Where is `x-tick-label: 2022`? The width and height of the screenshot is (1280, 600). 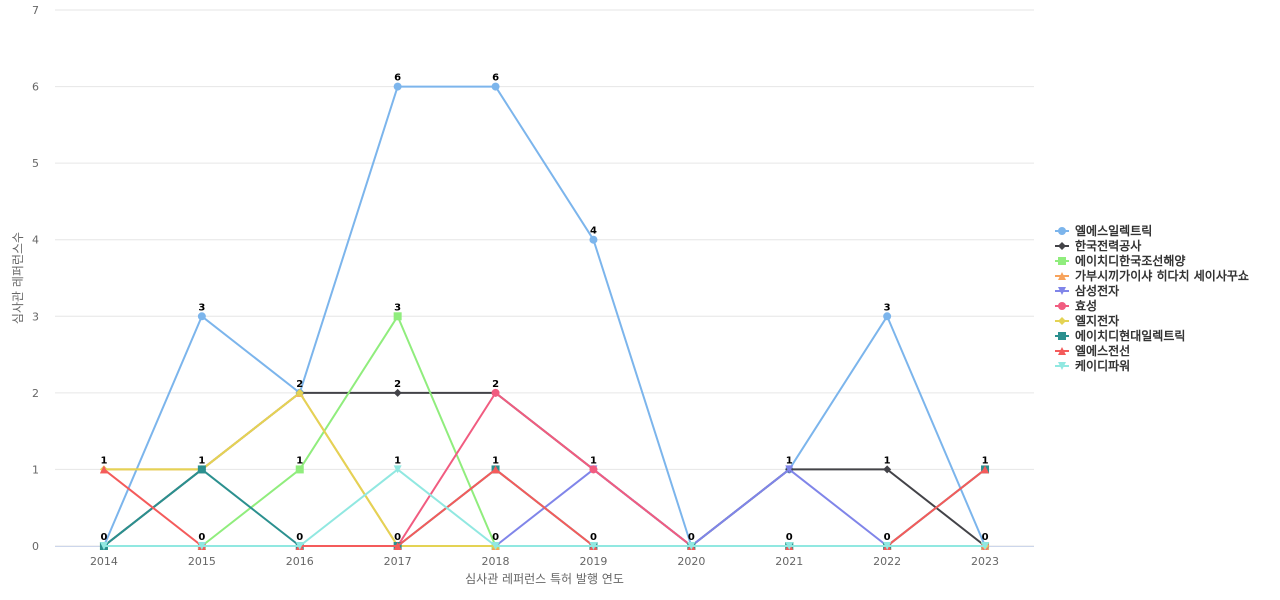 x-tick-label: 2022 is located at coordinates (887, 561).